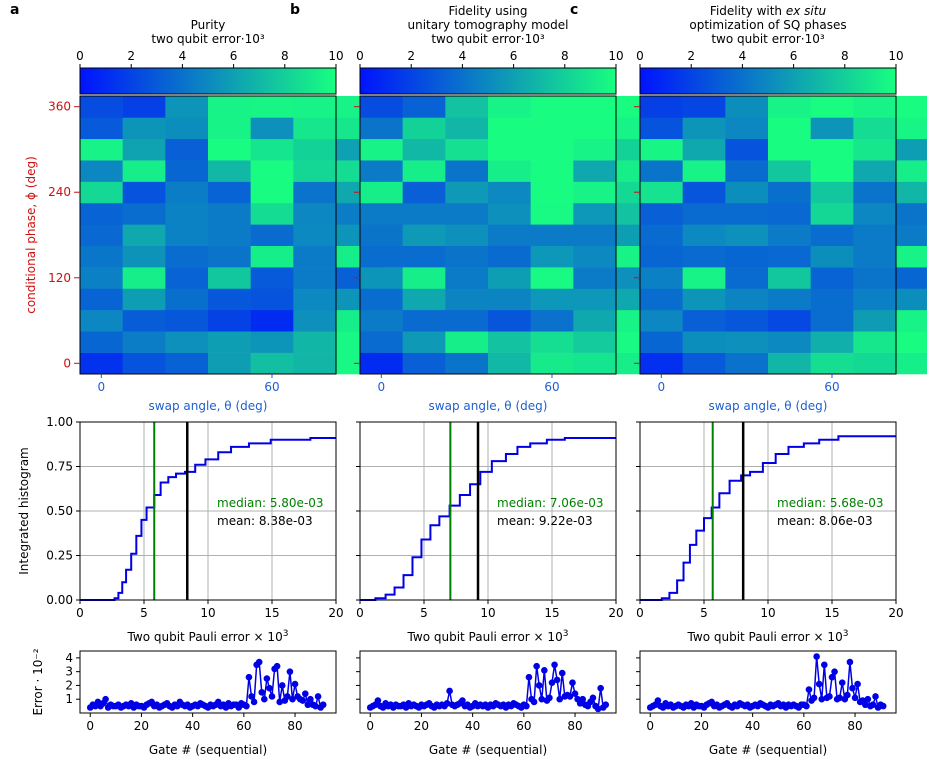  Describe the element at coordinates (38, 681) in the screenshot. I see `seq-ylabel: Error · 10⁻²` at that location.